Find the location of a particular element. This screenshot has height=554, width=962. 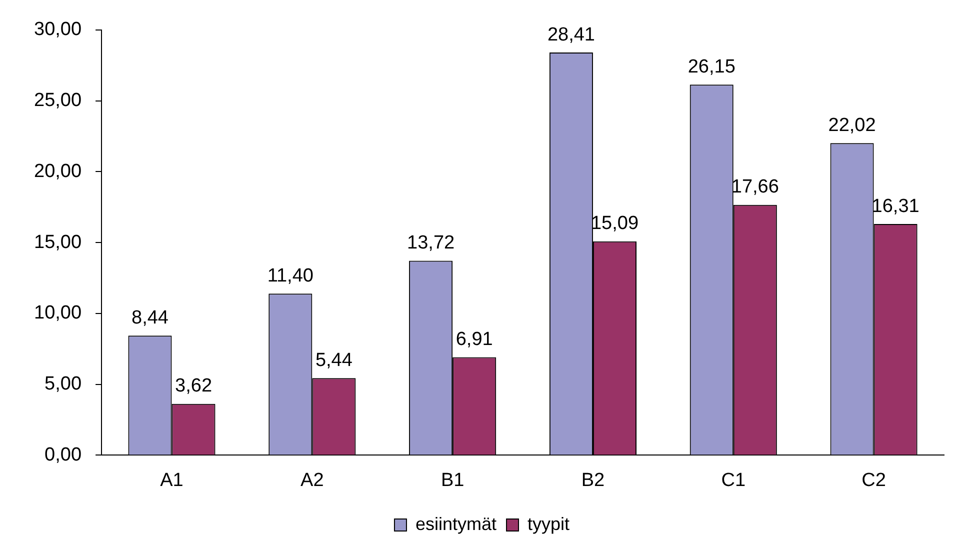

x-tick-label: B2 is located at coordinates (593, 480).